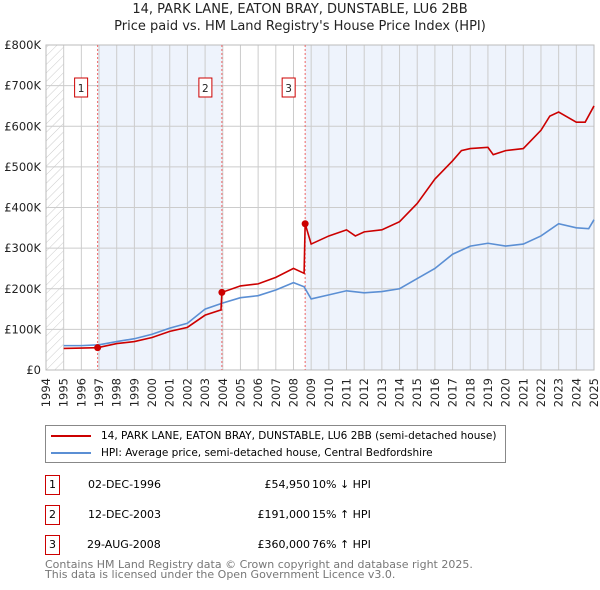 The image size is (600, 590). What do you see at coordinates (22, 86) in the screenshot?
I see `y-tick-label: £700K` at bounding box center [22, 86].